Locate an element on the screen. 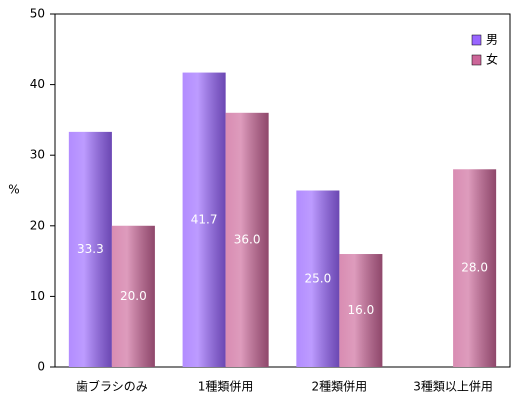 Image resolution: width=519 pixels, height=406 pixels. y-axis-label: % is located at coordinates (13, 190).